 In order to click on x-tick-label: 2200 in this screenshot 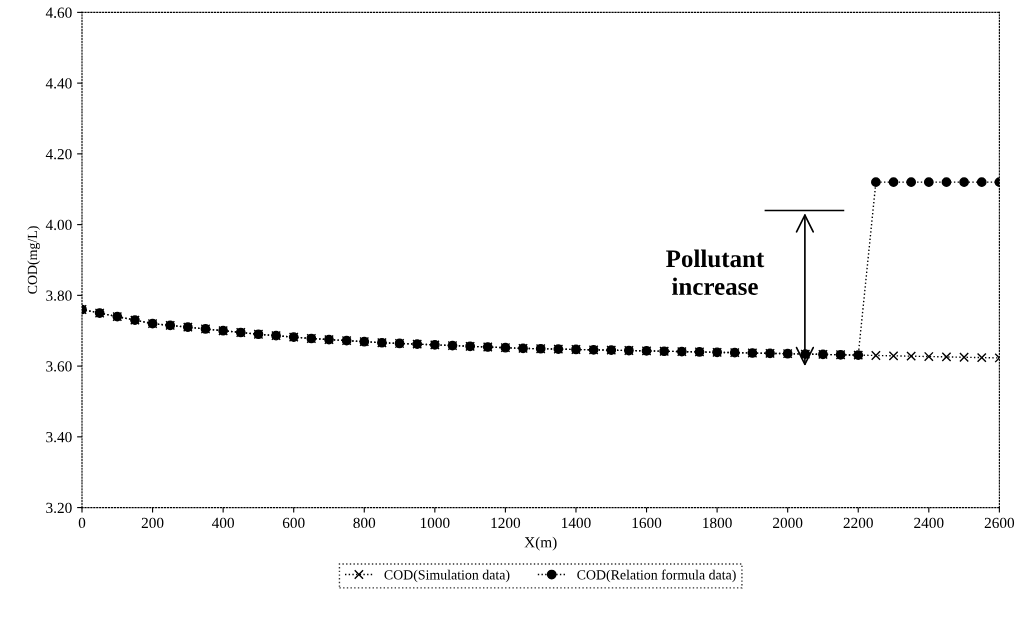, I will do `click(858, 523)`.